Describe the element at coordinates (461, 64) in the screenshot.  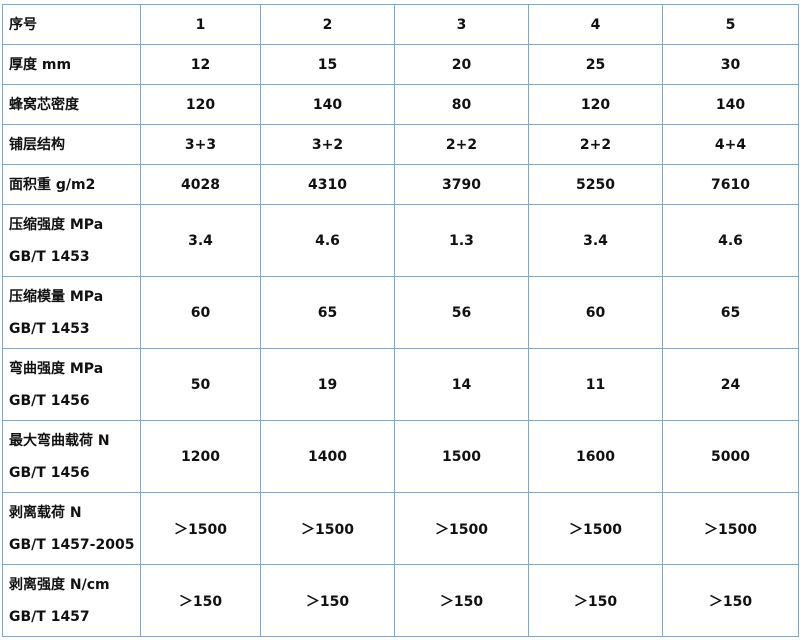
I see `table-cell: 20` at that location.